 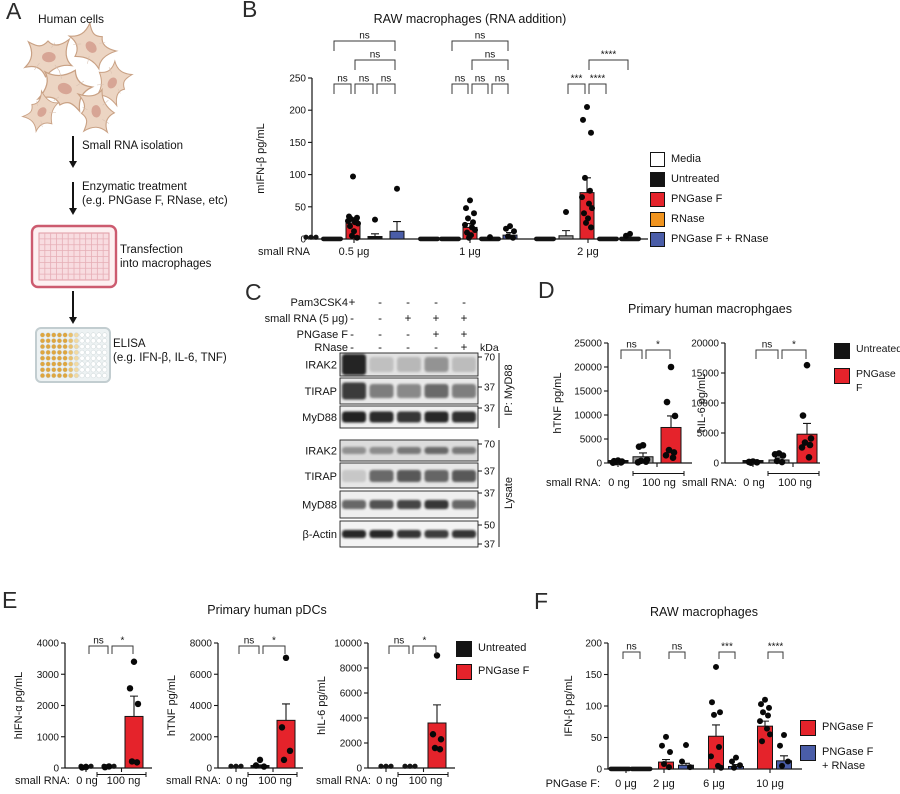 I want to click on x-group-label: 1 μg, so click(x=470, y=252).